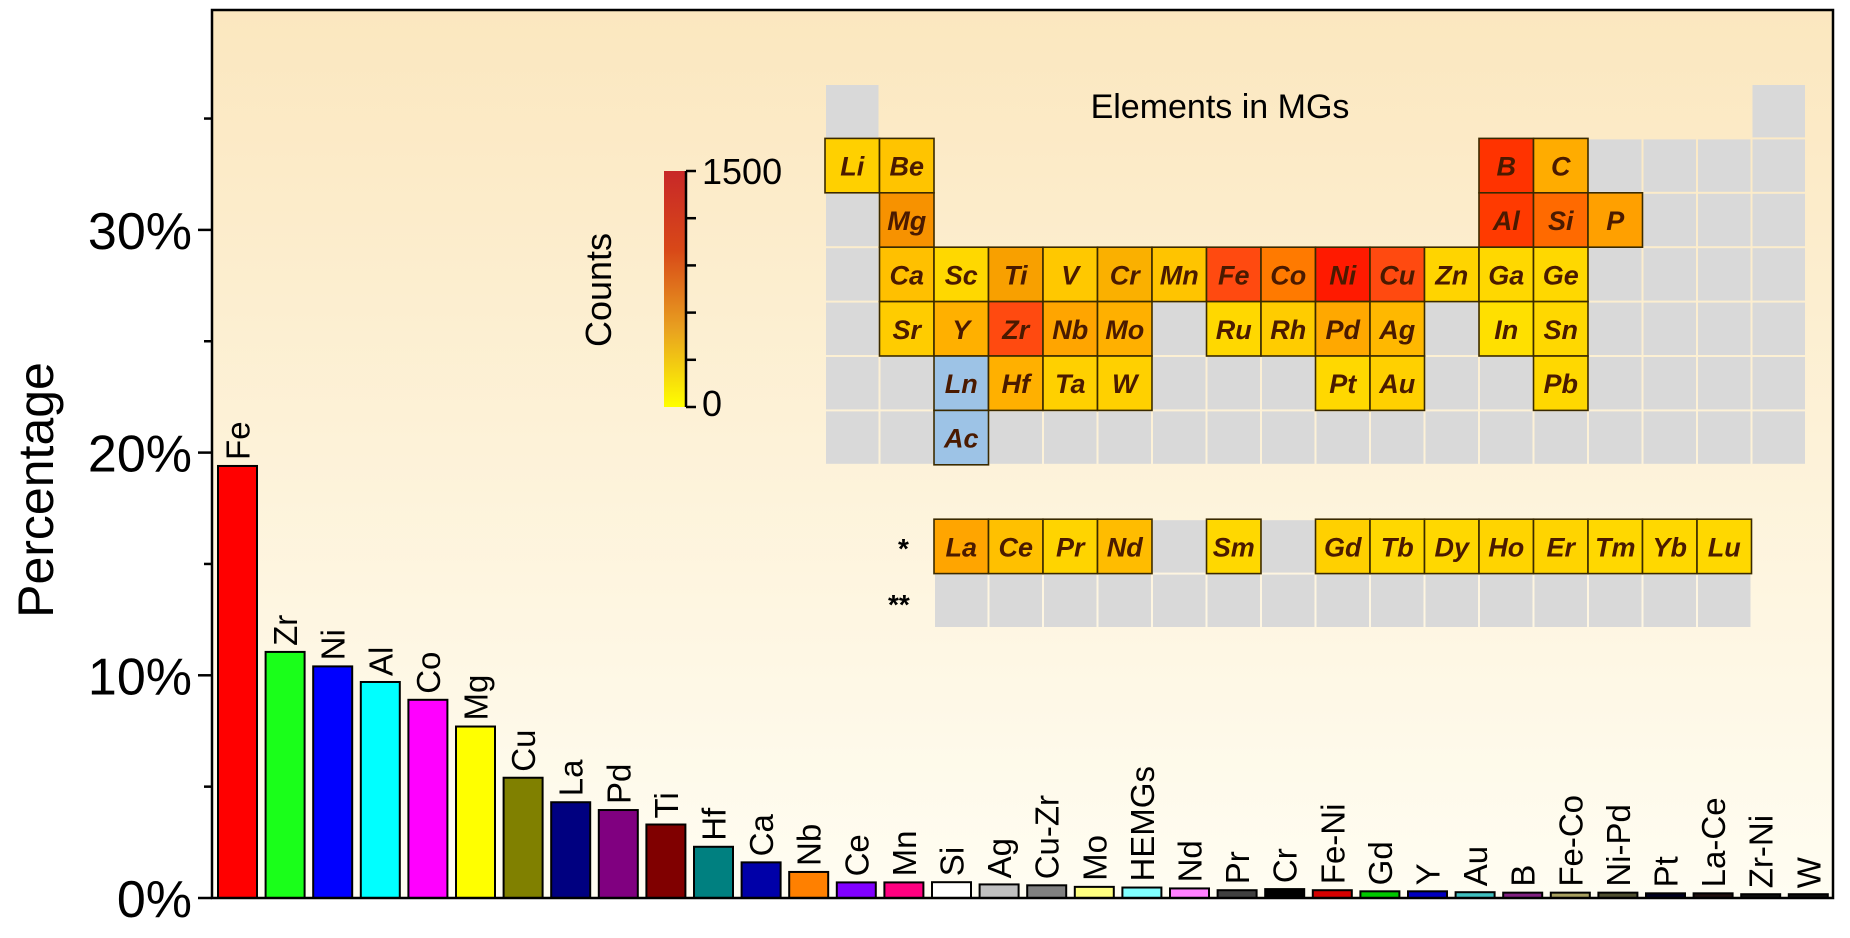 This screenshot has width=1850, height=938. What do you see at coordinates (1724, 546) in the screenshot?
I see `element-cell-lu` at bounding box center [1724, 546].